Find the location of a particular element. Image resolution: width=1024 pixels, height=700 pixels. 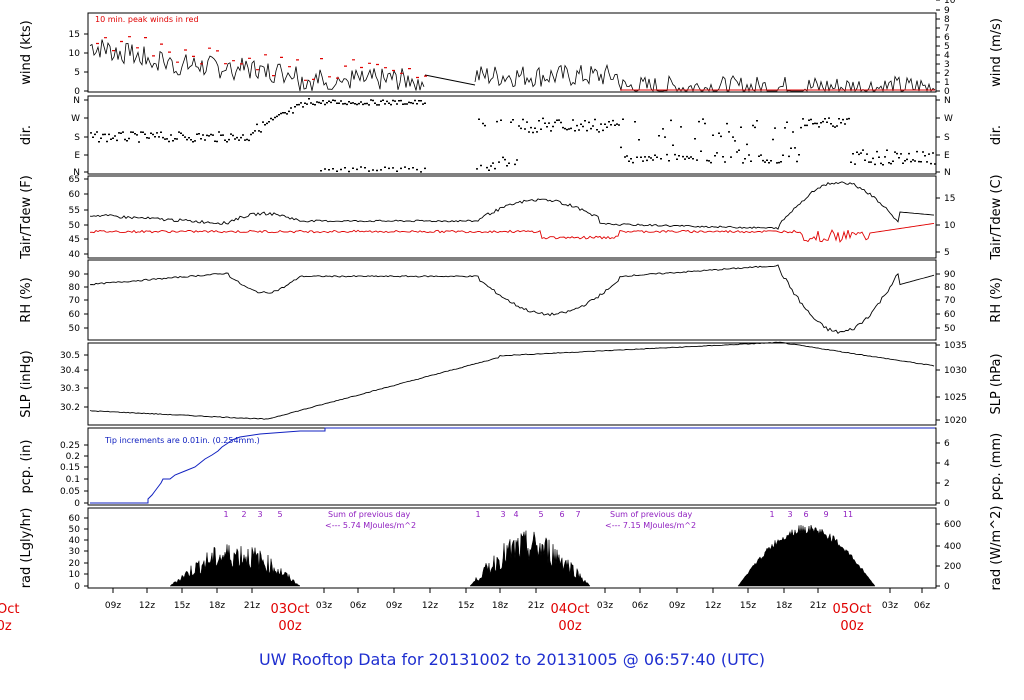

ytick-label-left: 20 is located at coordinates (75, 564).